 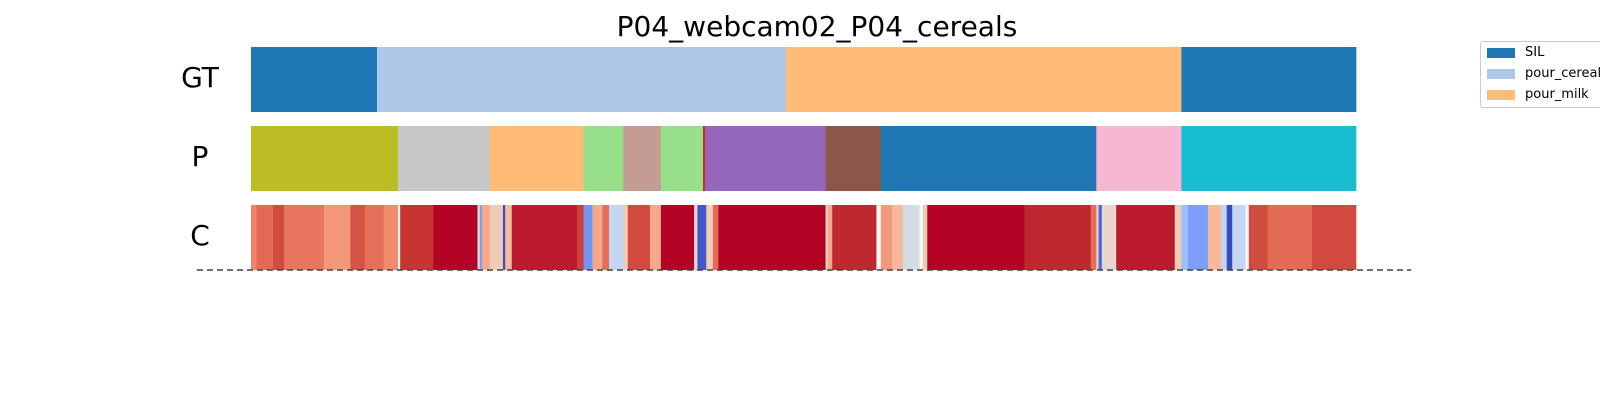 What do you see at coordinates (1501, 95) in the screenshot?
I see `legend-swatch-pour-milk` at bounding box center [1501, 95].